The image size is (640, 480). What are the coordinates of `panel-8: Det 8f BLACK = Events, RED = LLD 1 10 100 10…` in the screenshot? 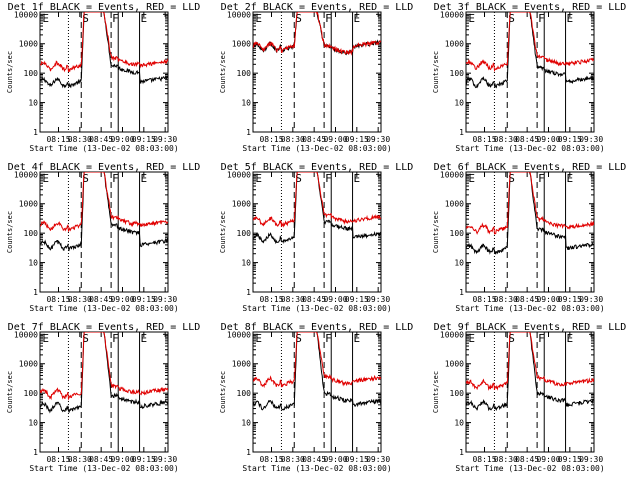 It's located at (316, 397).